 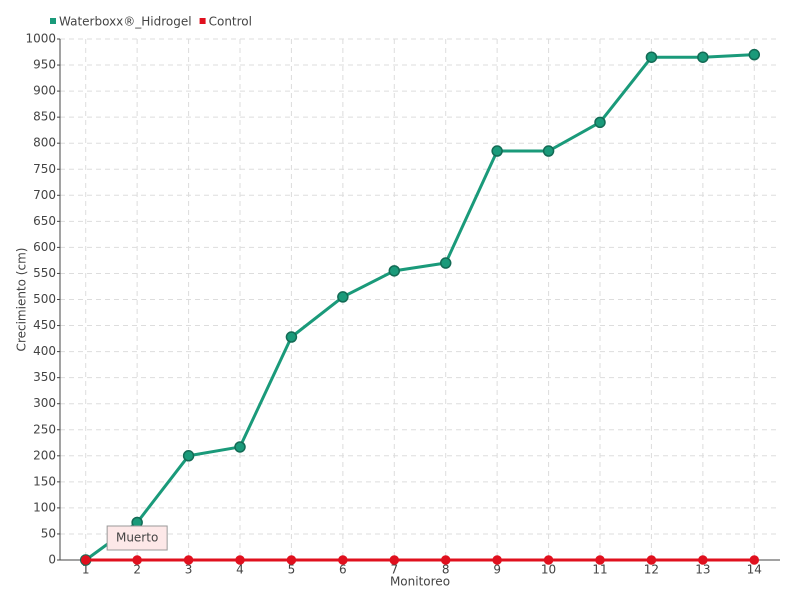 I want to click on legend-label: Waterboxx®_Hidrogel, so click(x=125, y=22).